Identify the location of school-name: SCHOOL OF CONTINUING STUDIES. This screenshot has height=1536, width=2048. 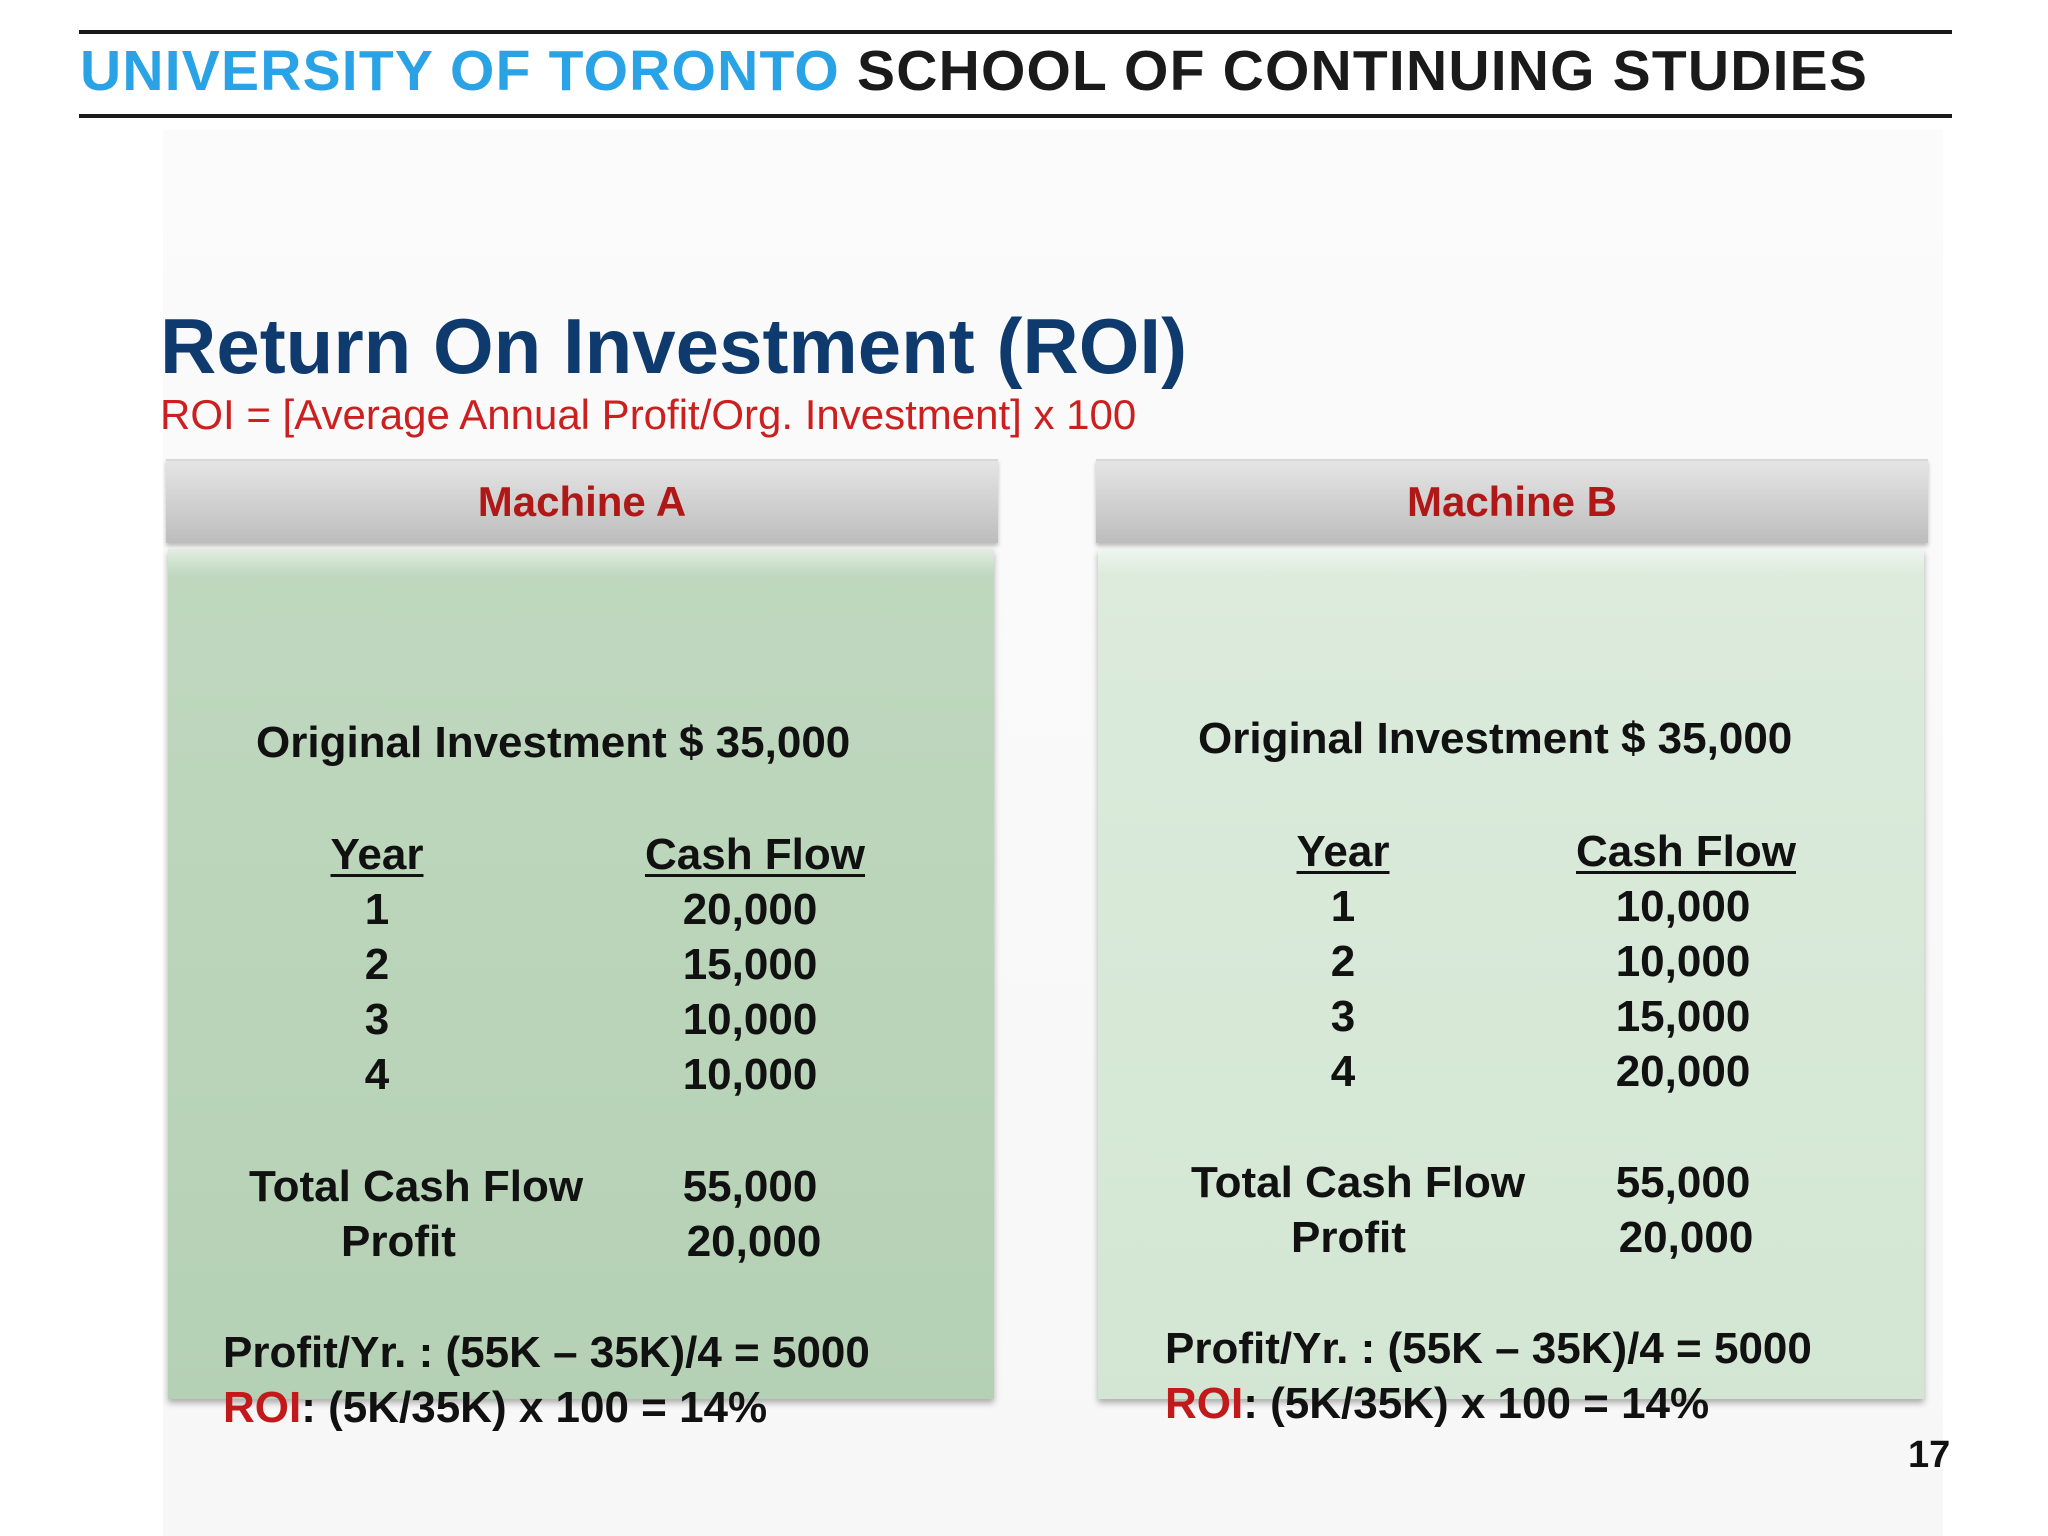
(1363, 71).